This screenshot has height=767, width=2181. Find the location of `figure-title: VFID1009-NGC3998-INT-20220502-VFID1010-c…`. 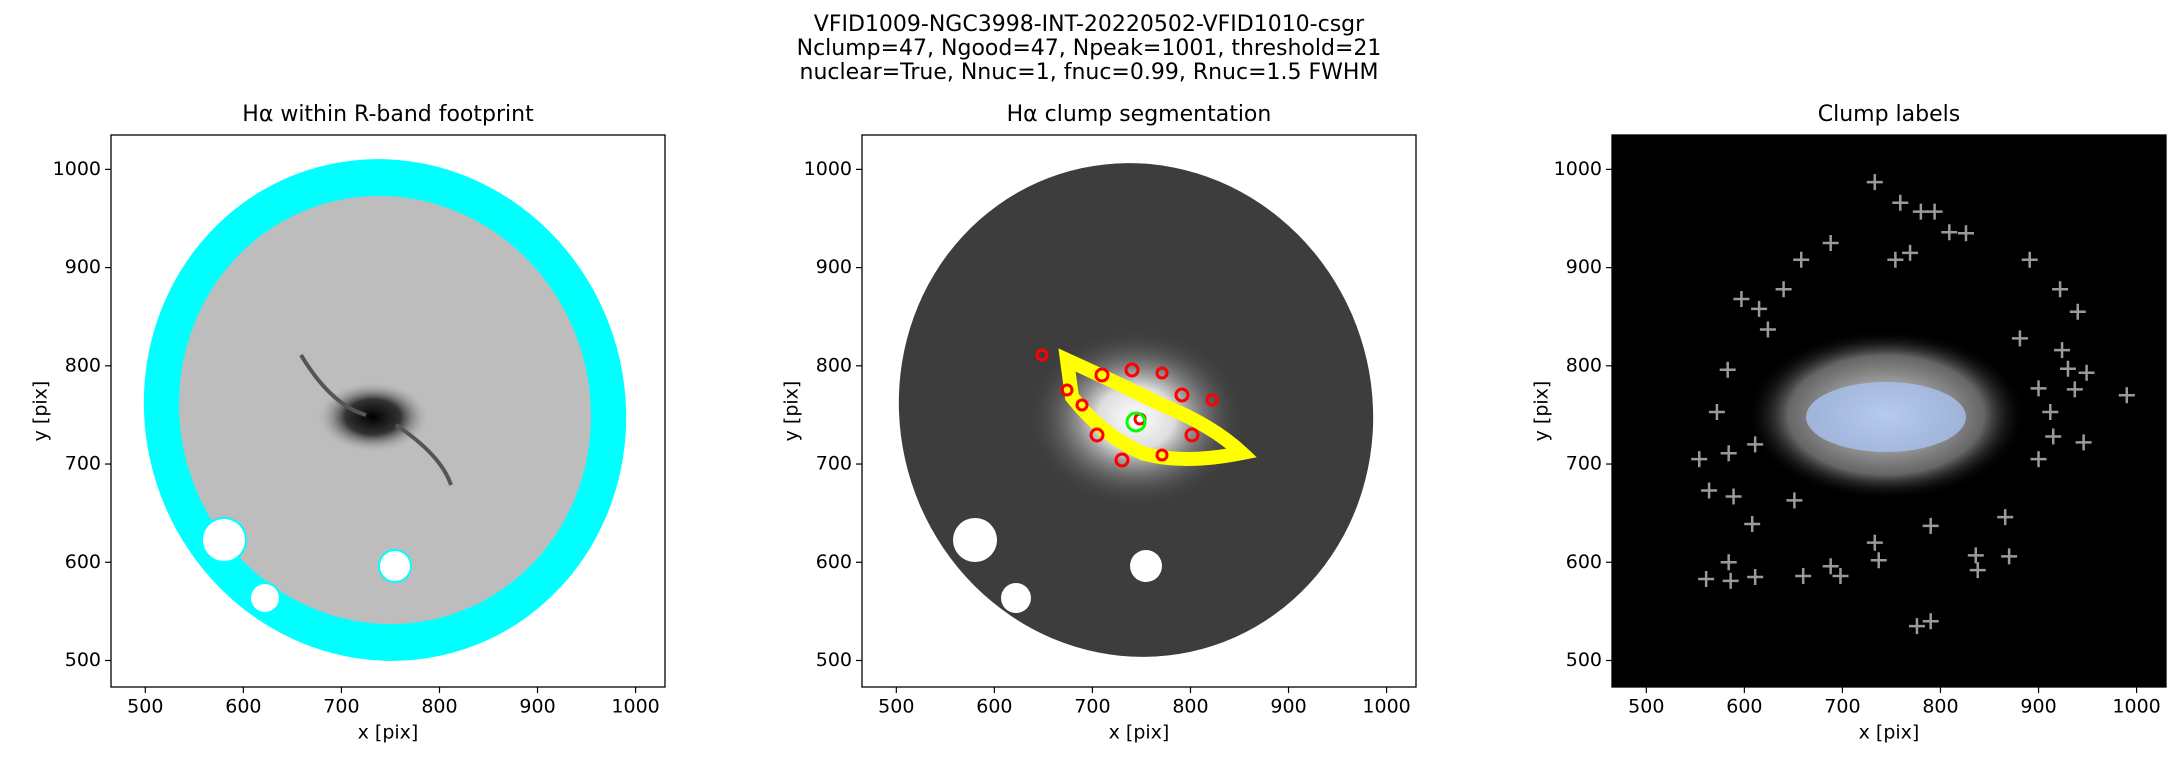

figure-title: VFID1009-NGC3998-INT-20220502-VFID1010-c… is located at coordinates (1089, 24).